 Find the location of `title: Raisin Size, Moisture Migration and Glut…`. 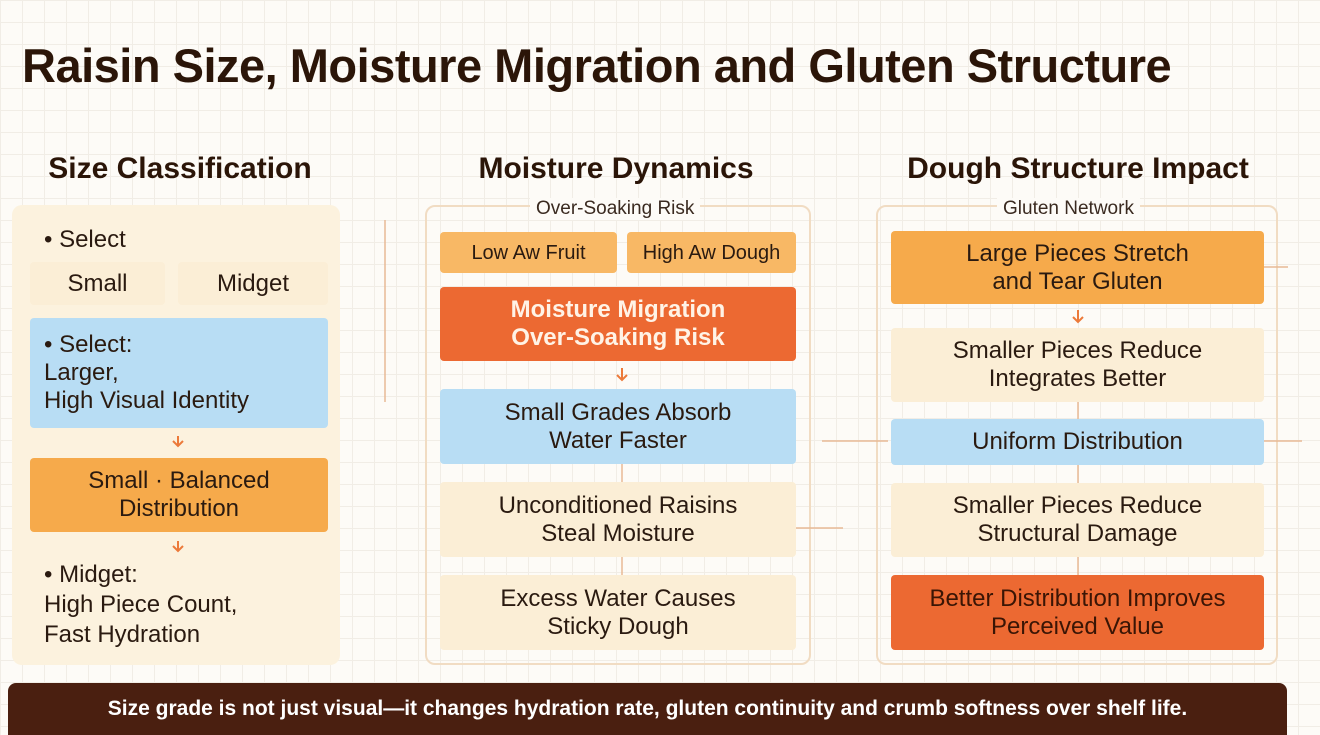

title: Raisin Size, Moisture Migration and Glut… is located at coordinates (597, 65).